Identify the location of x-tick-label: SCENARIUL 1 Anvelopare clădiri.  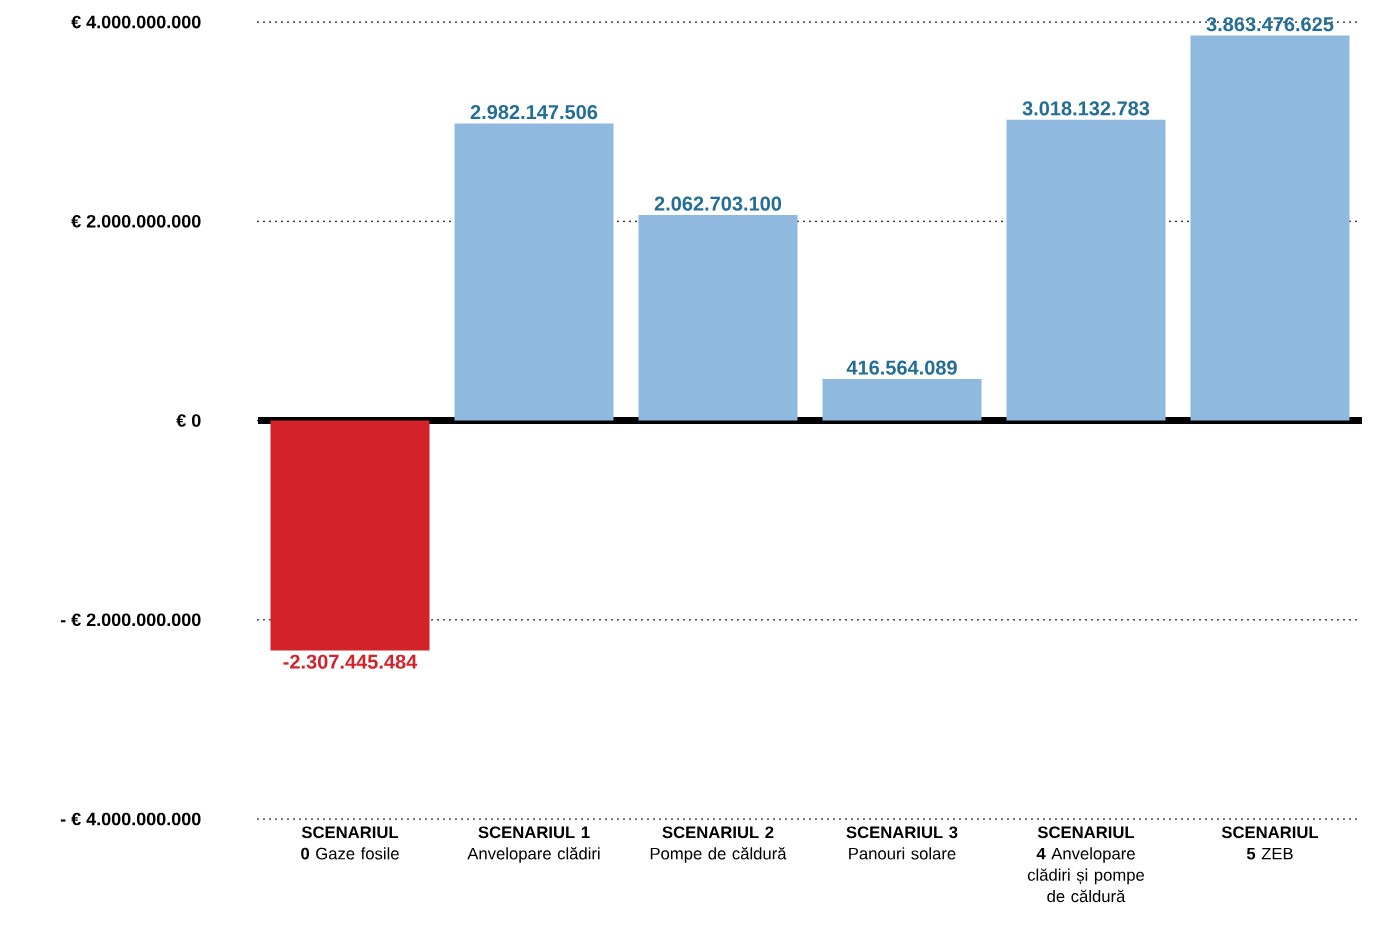
(533, 844).